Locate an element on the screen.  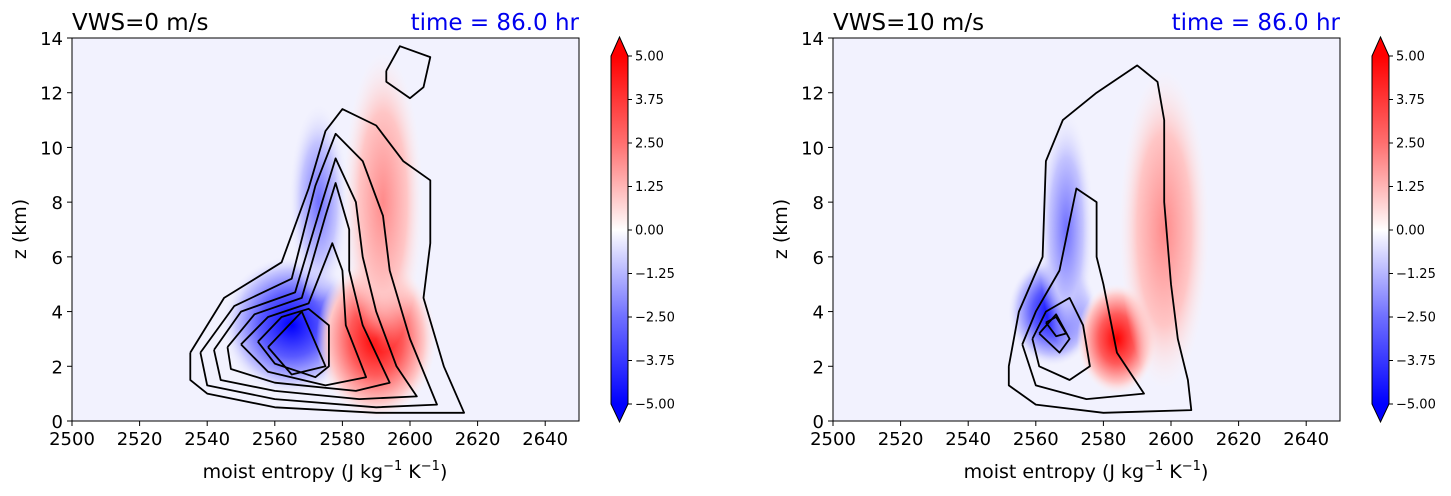
y-ticks-left: 0 2 4 6 8 10 12 14 is located at coordinates (56, 231).